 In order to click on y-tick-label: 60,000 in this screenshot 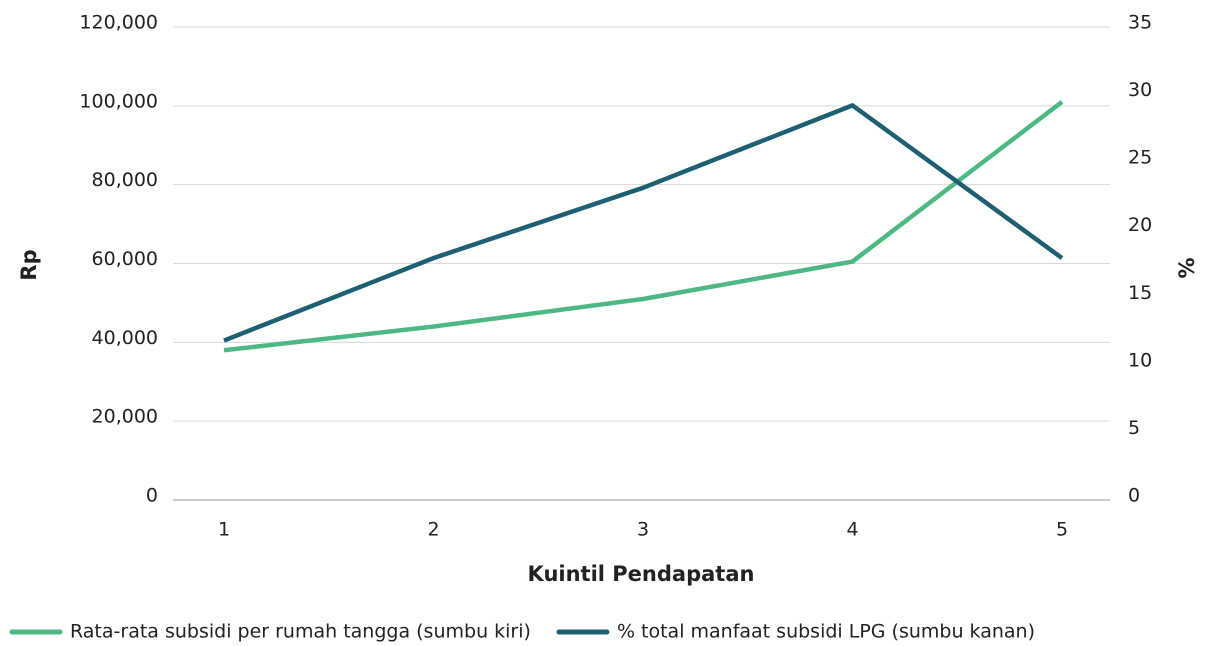, I will do `click(125, 259)`.